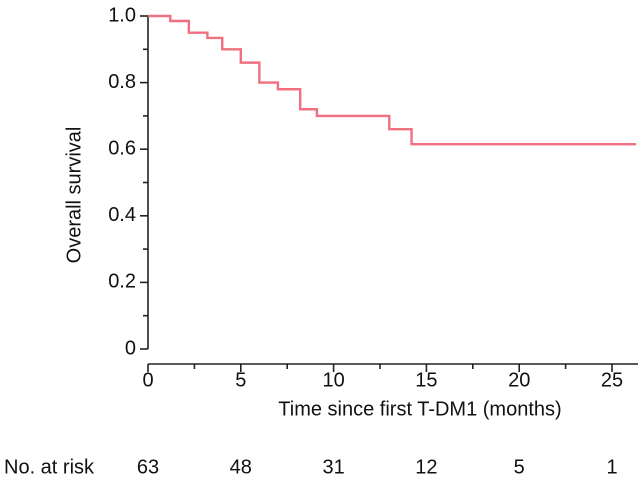  I want to click on at-risk-value: 31, so click(333, 467).